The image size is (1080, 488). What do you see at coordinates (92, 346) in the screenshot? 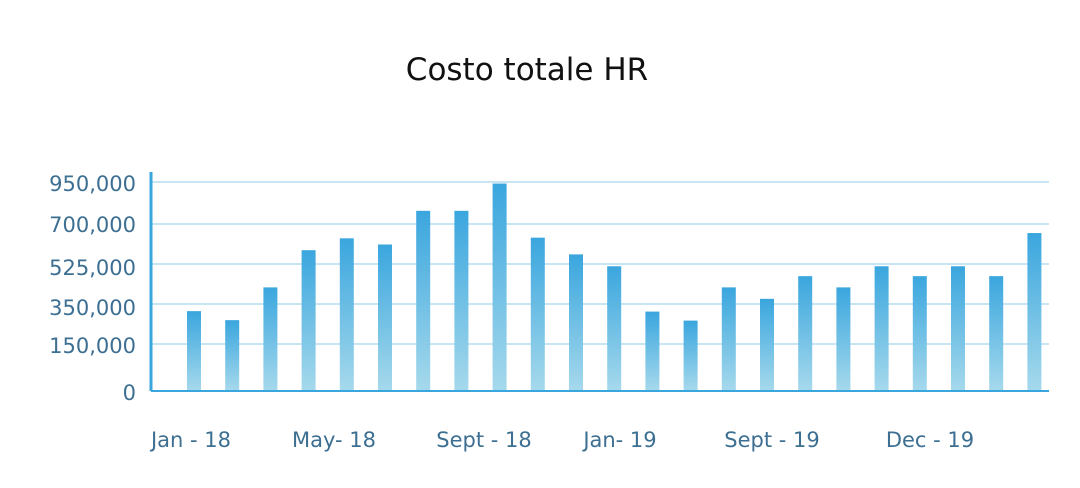
I see `y-tick-label: 150,000` at bounding box center [92, 346].